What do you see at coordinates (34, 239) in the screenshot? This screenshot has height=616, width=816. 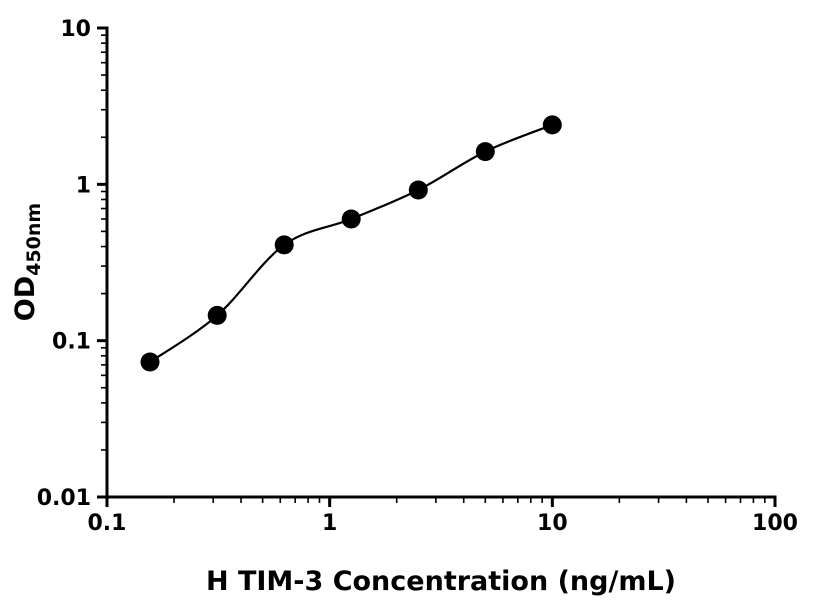 I see `y-axis-title-subscript: 450nm` at bounding box center [34, 239].